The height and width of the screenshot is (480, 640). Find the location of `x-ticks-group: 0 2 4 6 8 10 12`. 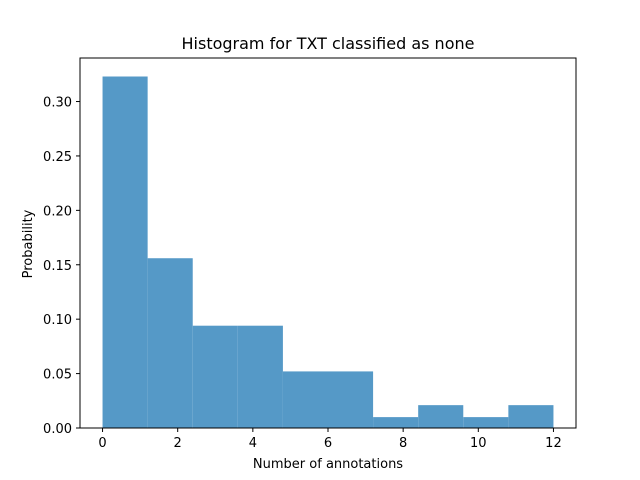

x-ticks-group: 0 2 4 6 8 10 12 is located at coordinates (330, 439).